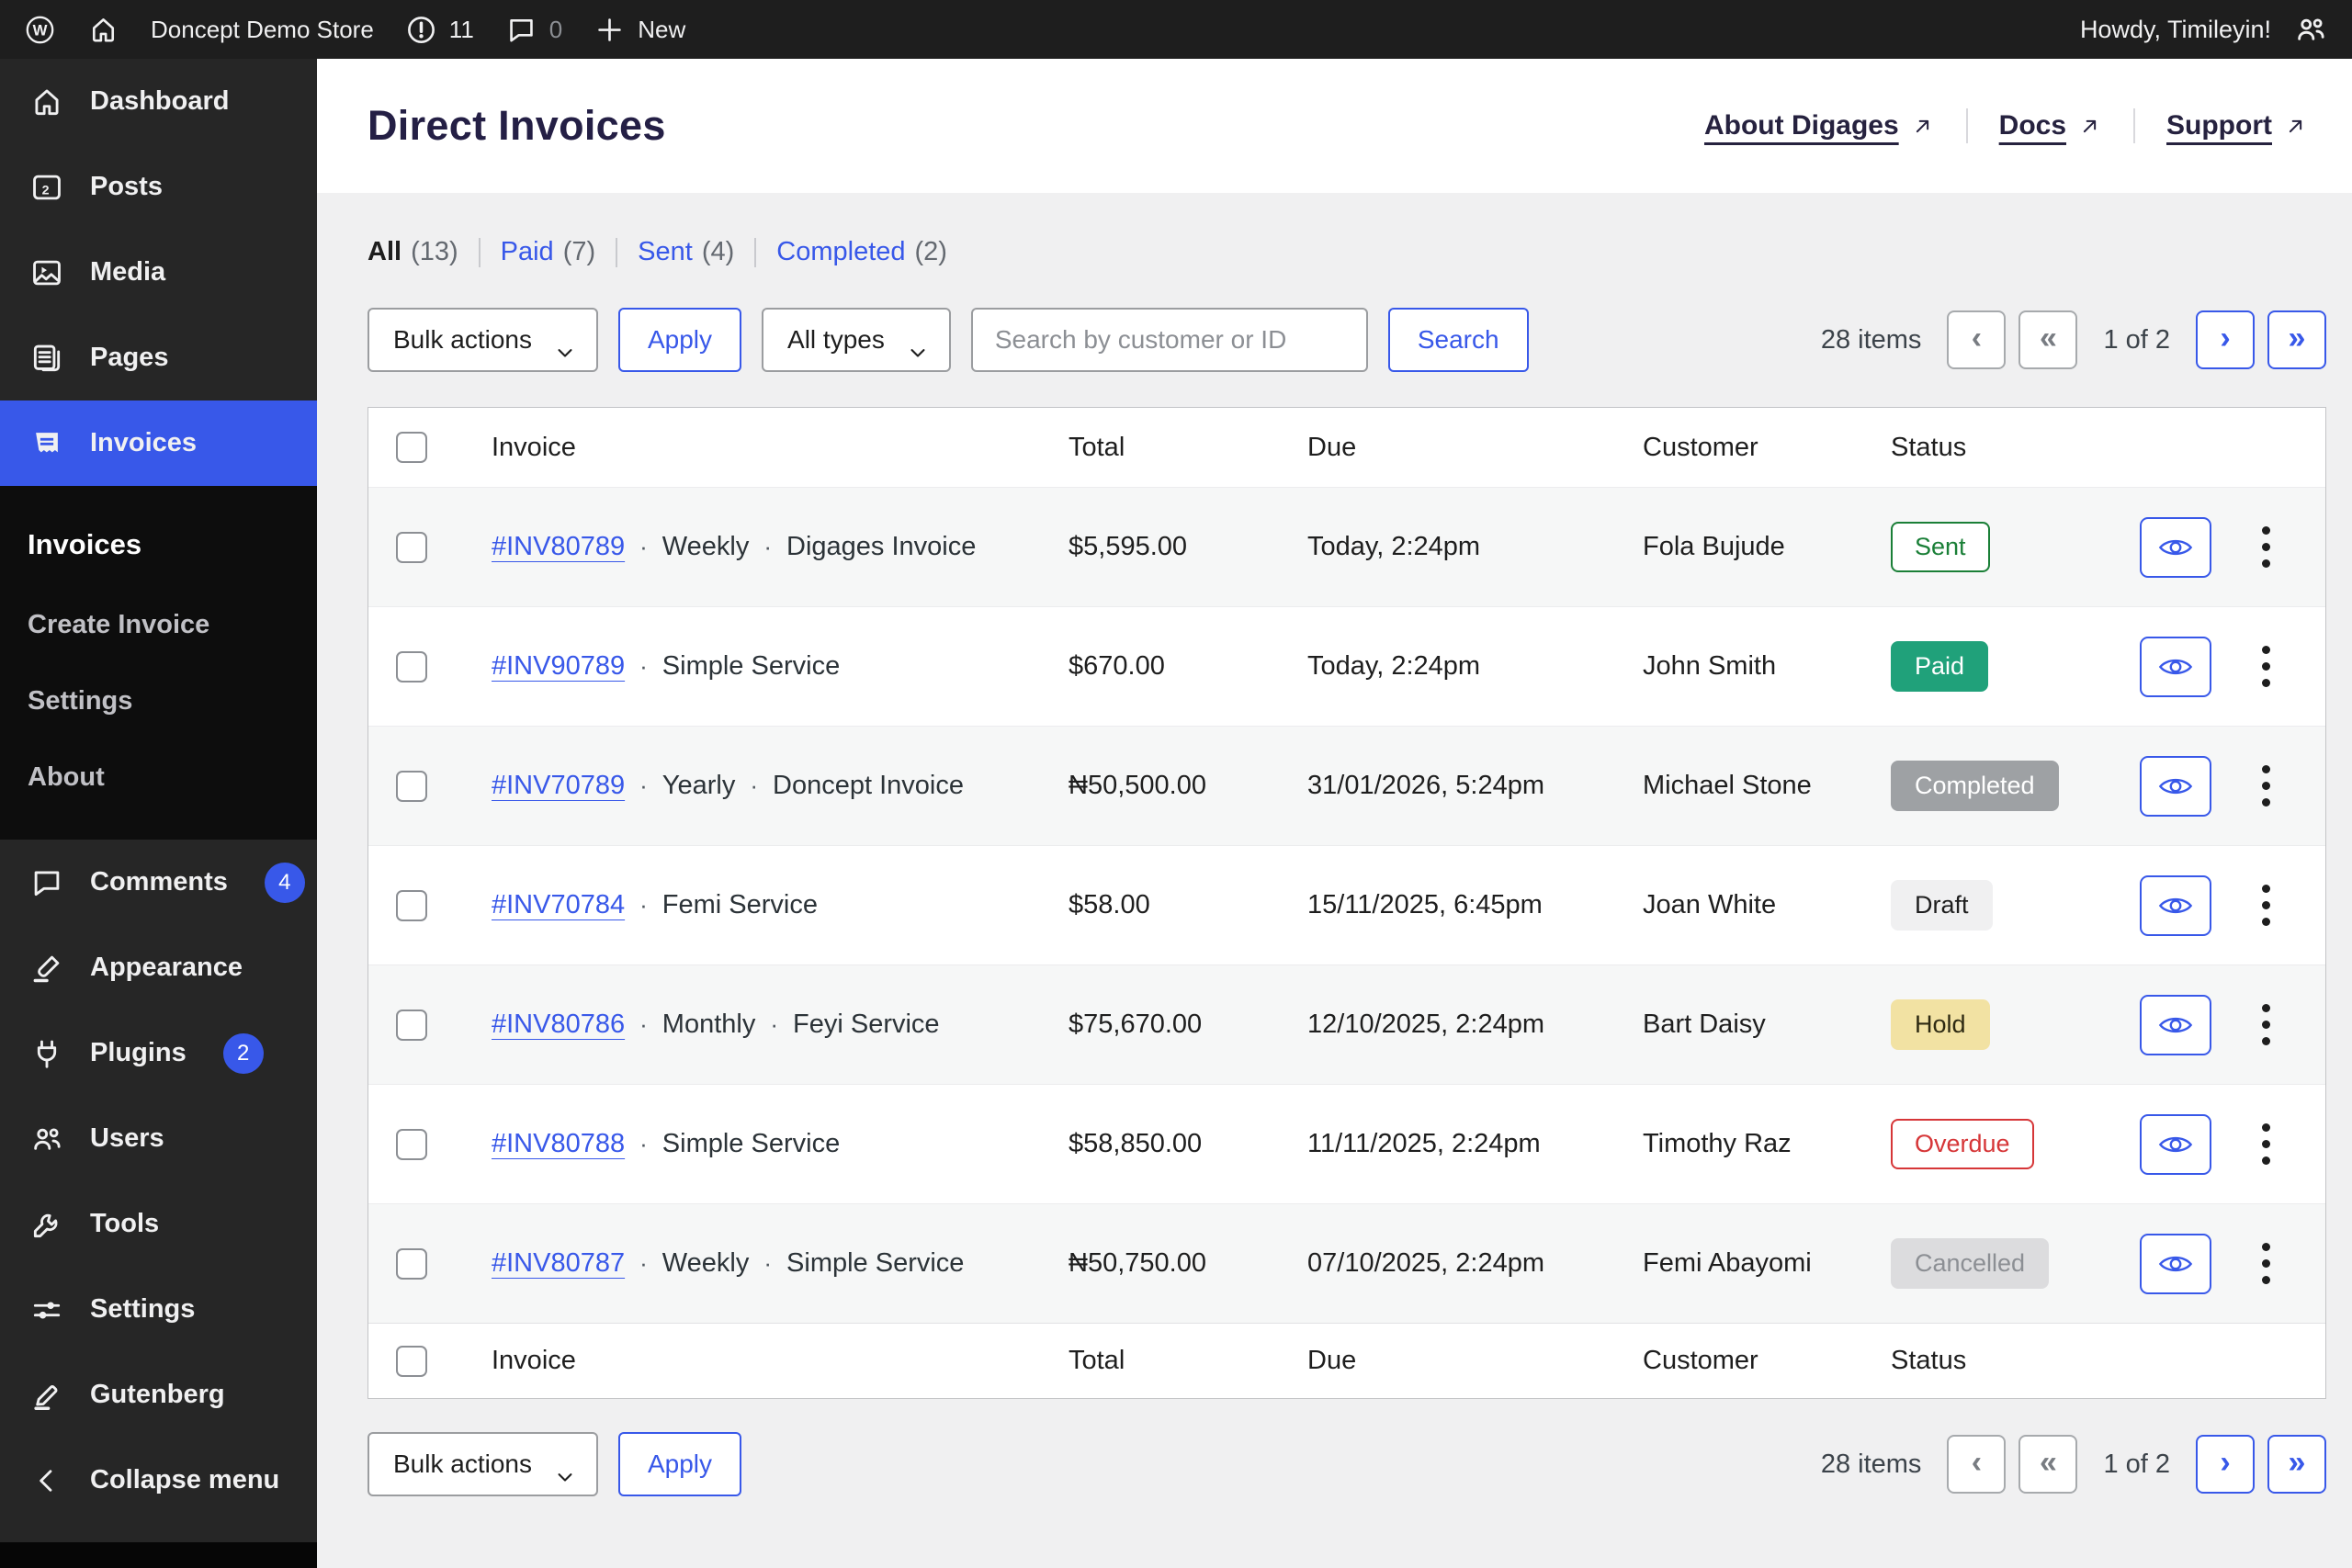 The width and height of the screenshot is (2352, 1568). What do you see at coordinates (548, 252) in the screenshot?
I see `filter-paid: Paid (7)` at bounding box center [548, 252].